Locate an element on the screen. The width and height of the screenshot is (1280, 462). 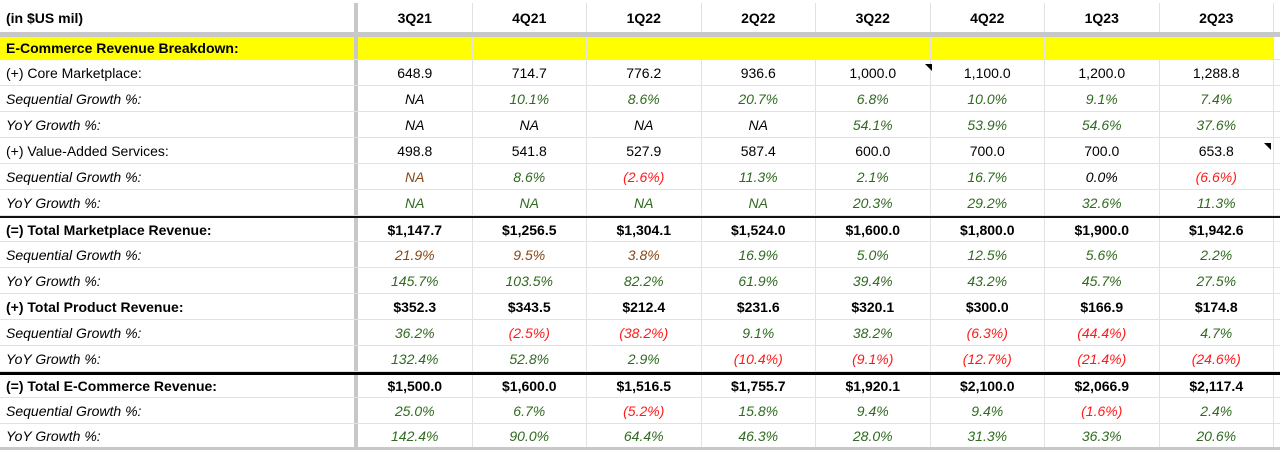
value-cell: 46.3% is located at coordinates (759, 435).